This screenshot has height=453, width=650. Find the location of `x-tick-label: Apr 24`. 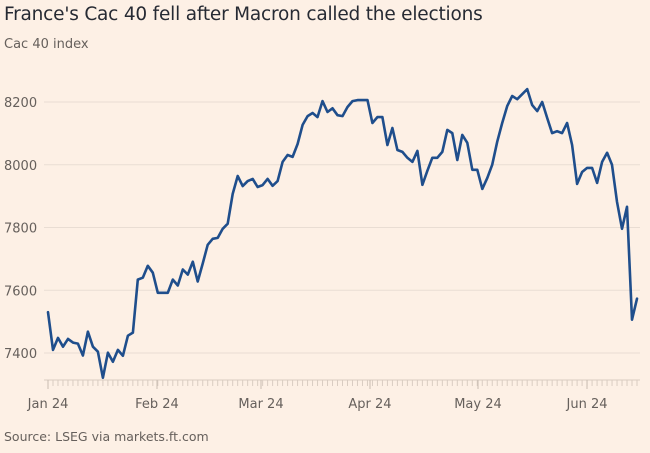

x-tick-label: Apr 24 is located at coordinates (369, 404).